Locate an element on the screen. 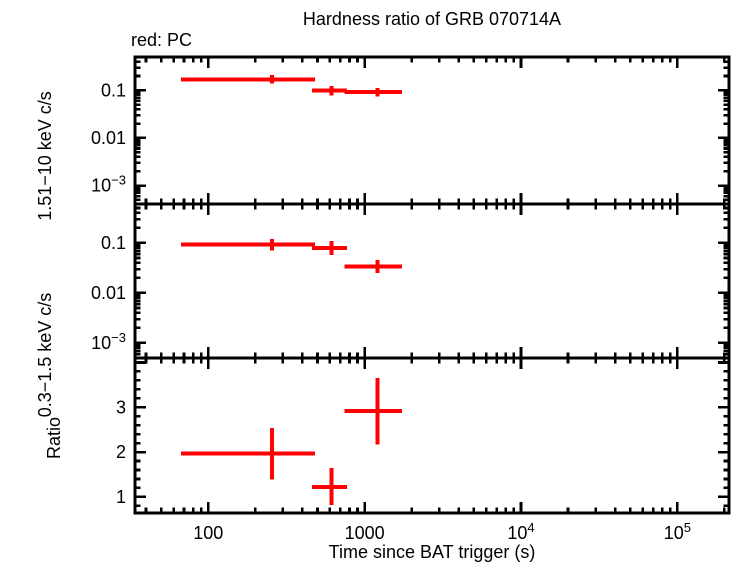 Image resolution: width=742 pixels, height=566 pixels. x-tick-label: 10⁵ is located at coordinates (677, 531).